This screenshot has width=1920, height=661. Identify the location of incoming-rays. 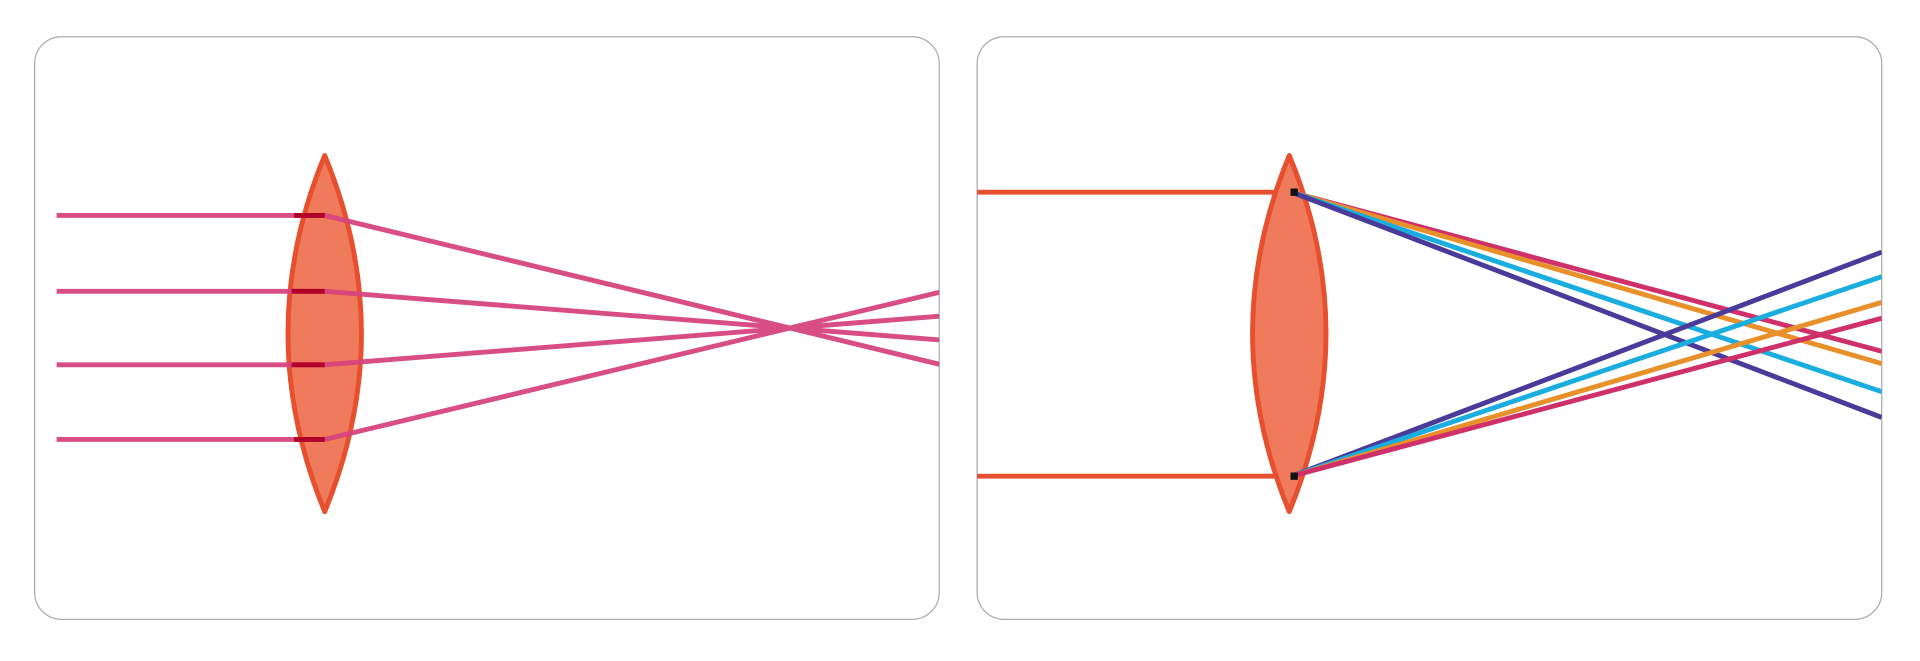
(1134, 334).